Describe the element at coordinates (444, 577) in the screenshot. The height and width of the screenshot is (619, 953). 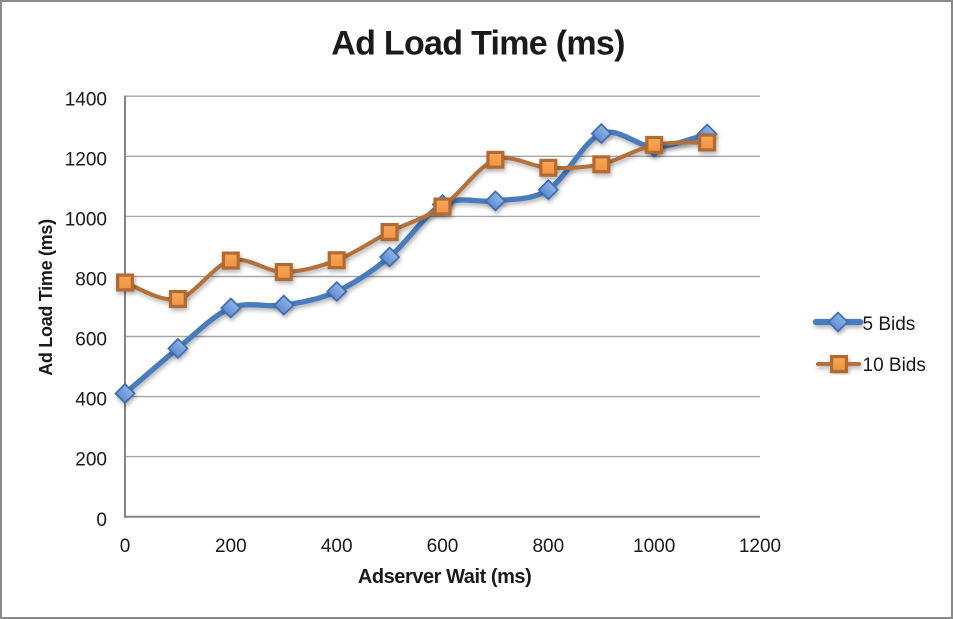
I see `svg-text: Adserver Wait (ms)` at that location.